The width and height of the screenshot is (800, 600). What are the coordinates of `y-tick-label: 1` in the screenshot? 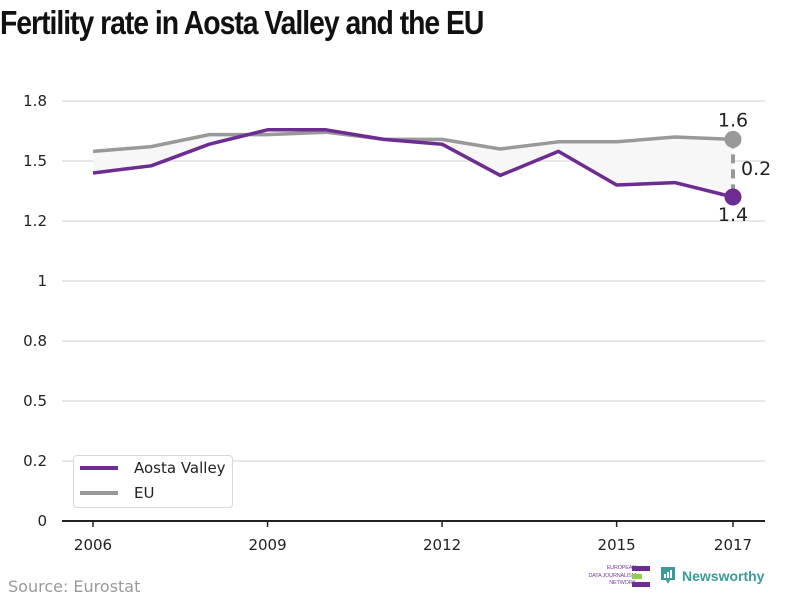 It's located at (42, 281).